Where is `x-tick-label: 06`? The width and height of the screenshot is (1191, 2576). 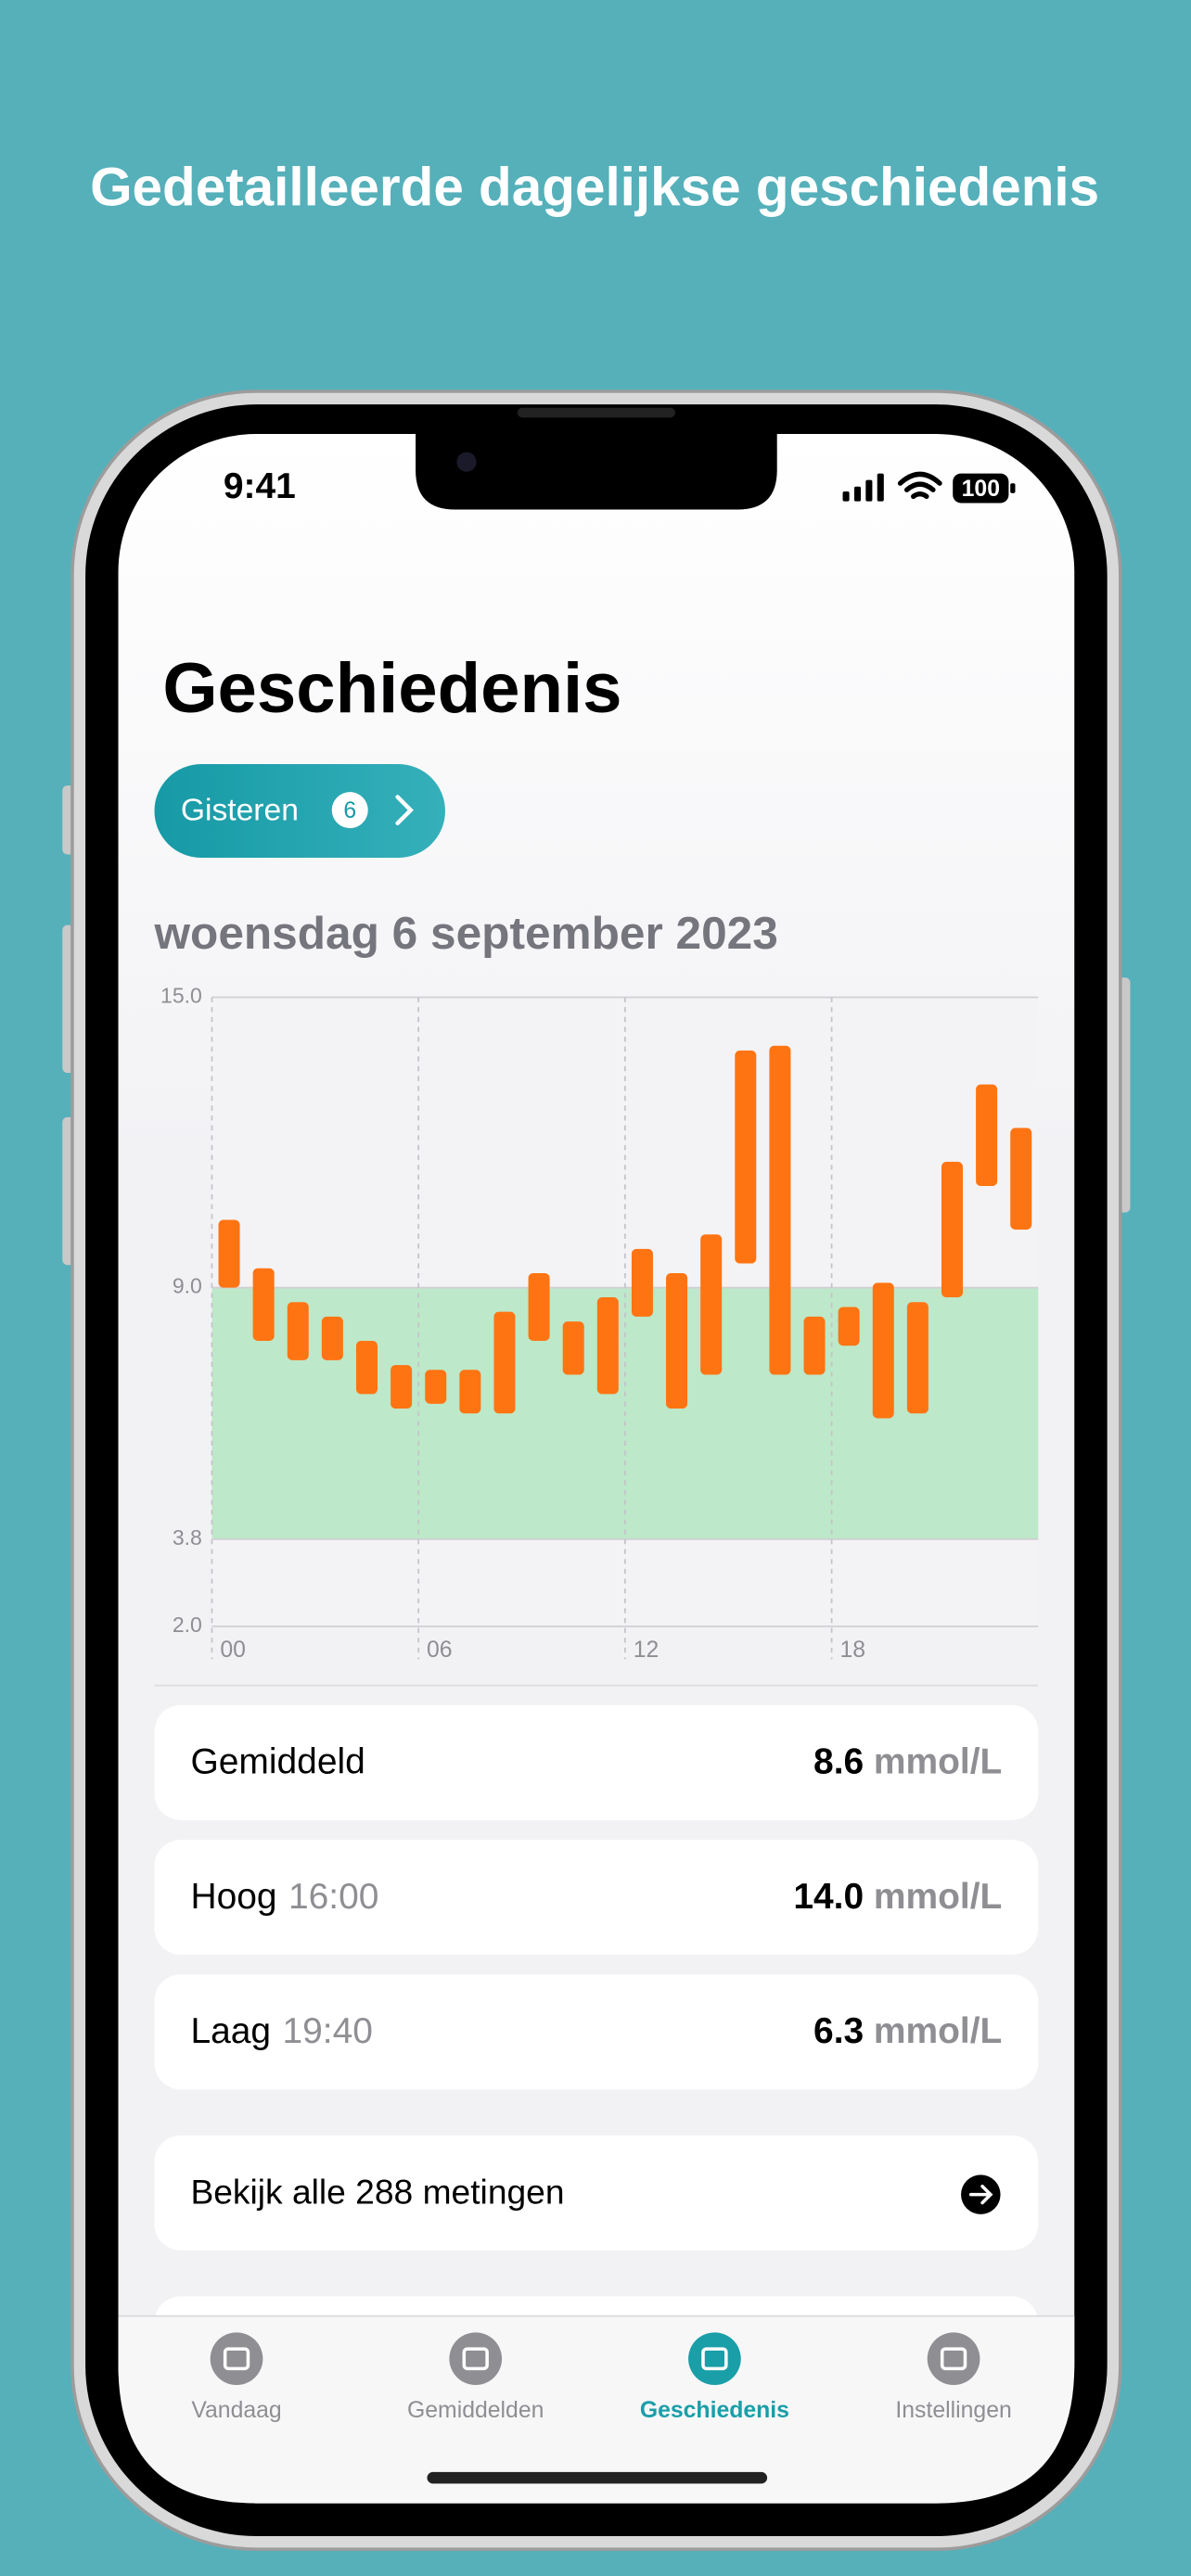
x-tick-label: 06 is located at coordinates (440, 1651).